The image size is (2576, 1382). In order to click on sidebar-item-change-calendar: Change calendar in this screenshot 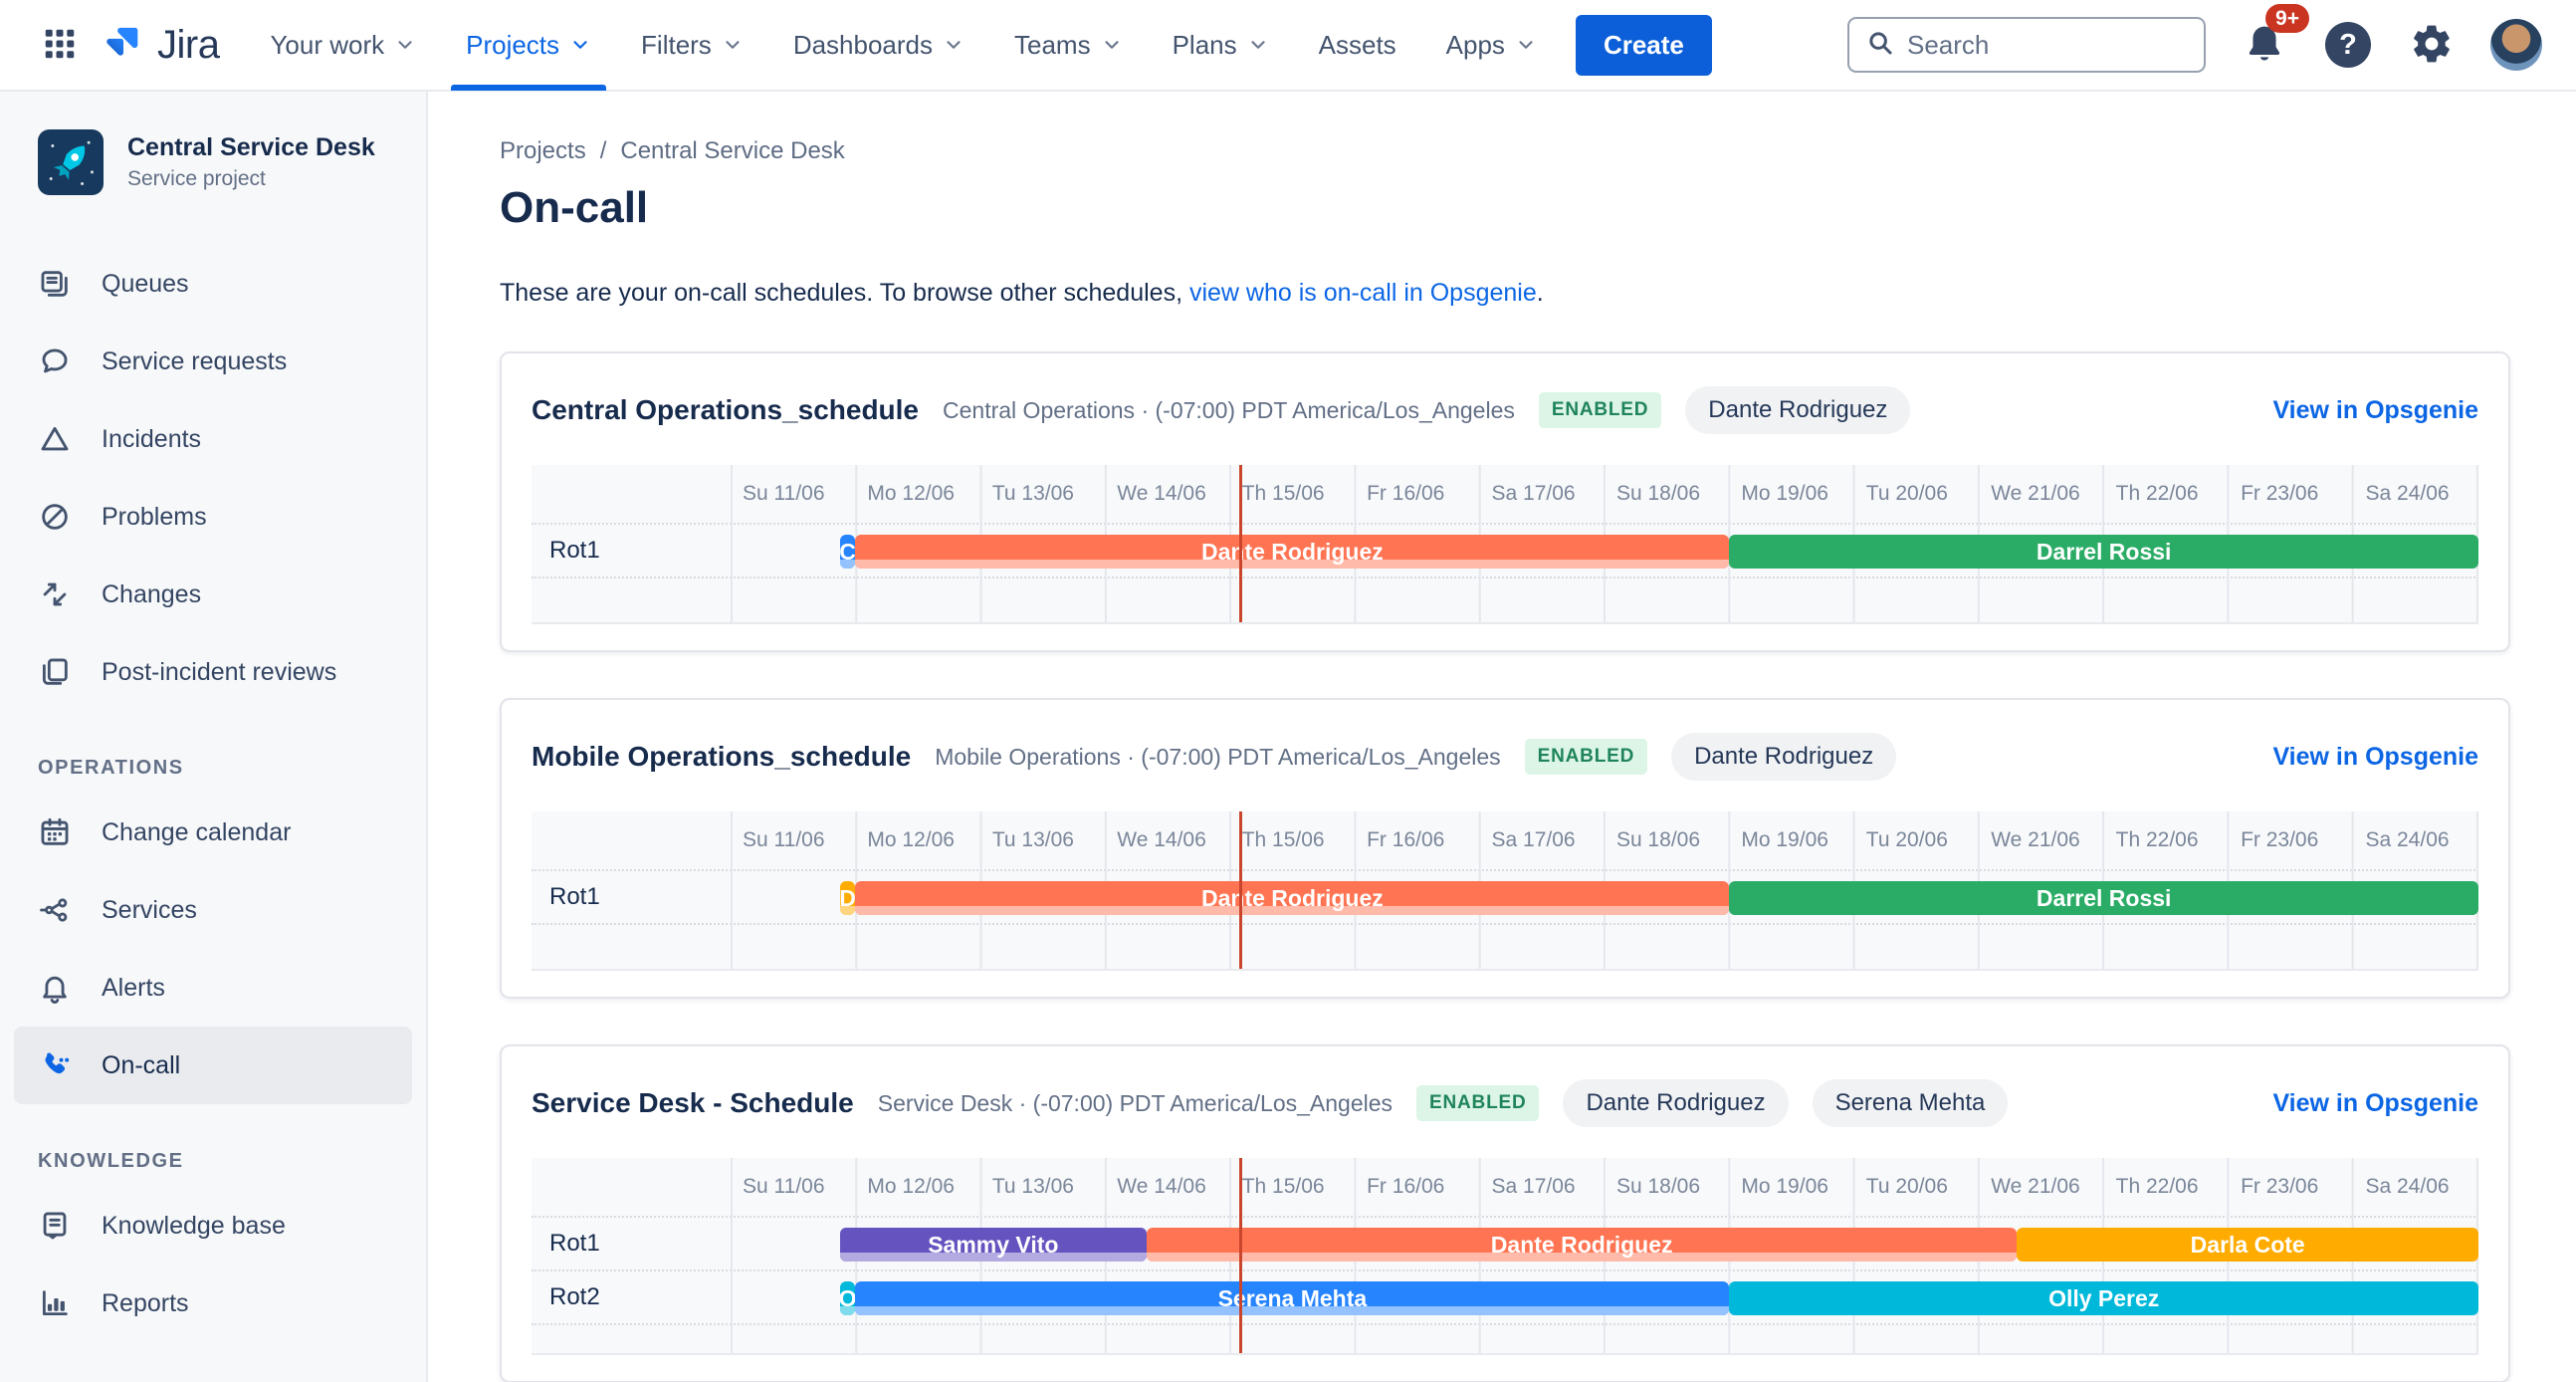, I will do `click(213, 832)`.